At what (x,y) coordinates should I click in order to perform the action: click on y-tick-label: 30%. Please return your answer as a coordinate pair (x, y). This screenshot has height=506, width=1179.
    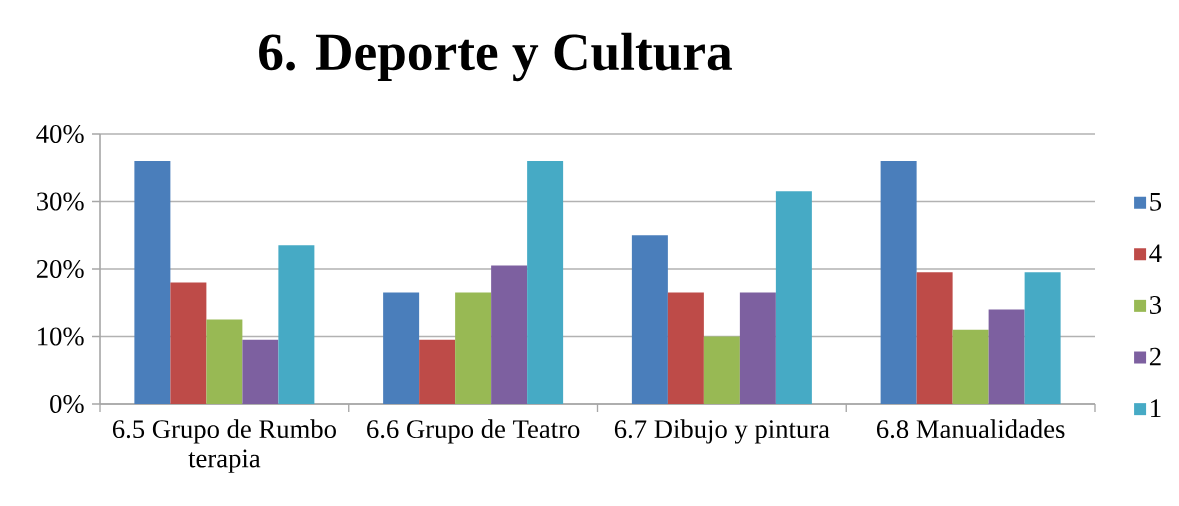
    Looking at the image, I should click on (60, 201).